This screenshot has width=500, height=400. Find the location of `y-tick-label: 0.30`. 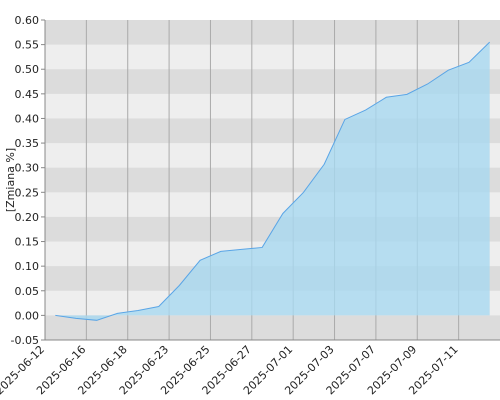

y-tick-label: 0.30 is located at coordinates (27, 168).